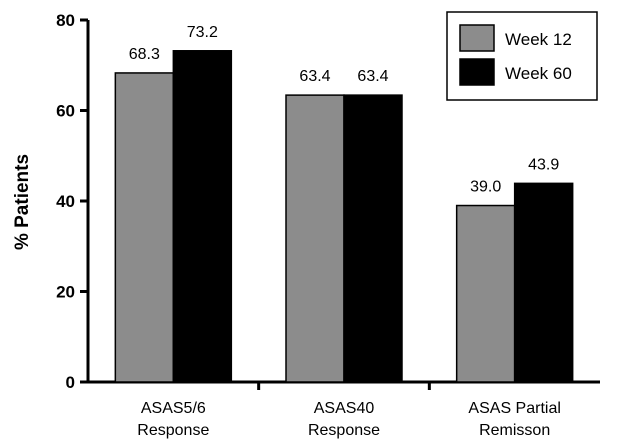 Image resolution: width=626 pixels, height=440 pixels. Describe the element at coordinates (65, 292) in the screenshot. I see `y-tick-label: 20` at that location.